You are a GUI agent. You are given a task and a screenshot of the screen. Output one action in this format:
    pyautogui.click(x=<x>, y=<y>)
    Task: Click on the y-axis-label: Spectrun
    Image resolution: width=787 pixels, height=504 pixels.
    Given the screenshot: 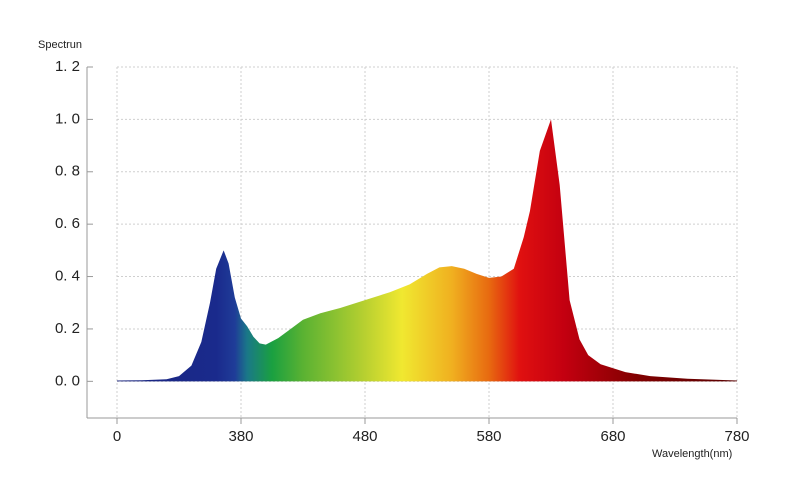 What is the action you would take?
    pyautogui.click(x=60, y=45)
    